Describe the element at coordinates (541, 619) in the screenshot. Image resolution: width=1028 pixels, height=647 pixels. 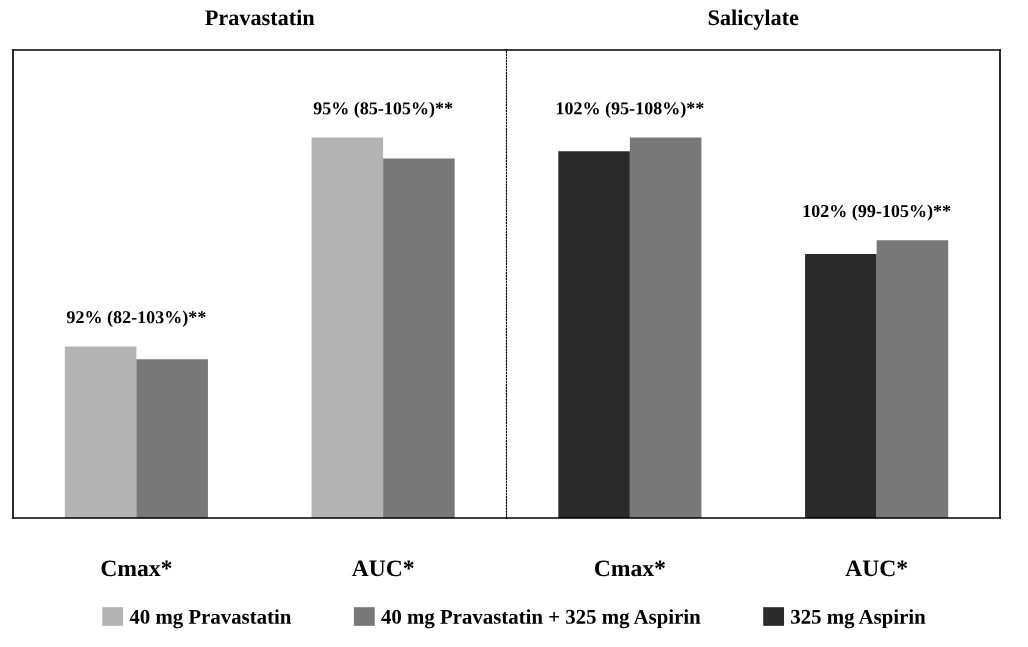
I see `legend-label: 40 mg Pravastatin + 325 mg Aspirin` at that location.